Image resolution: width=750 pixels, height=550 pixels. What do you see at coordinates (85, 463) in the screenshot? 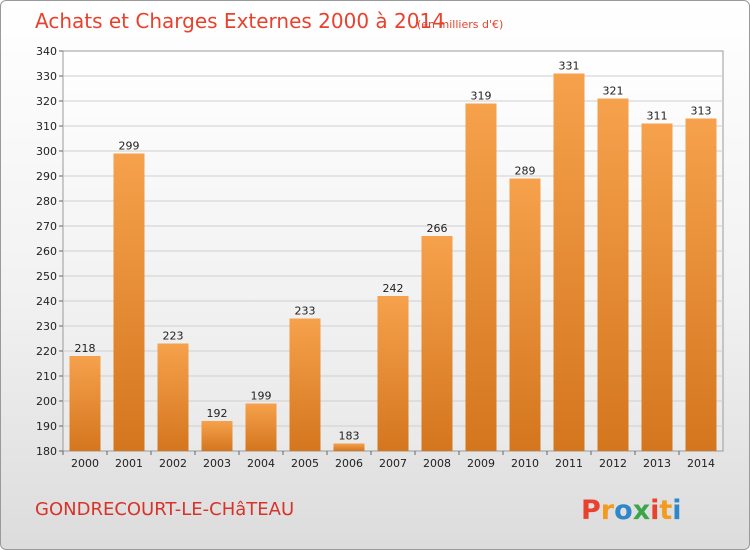
I see `x-tick-label: 2000` at bounding box center [85, 463].